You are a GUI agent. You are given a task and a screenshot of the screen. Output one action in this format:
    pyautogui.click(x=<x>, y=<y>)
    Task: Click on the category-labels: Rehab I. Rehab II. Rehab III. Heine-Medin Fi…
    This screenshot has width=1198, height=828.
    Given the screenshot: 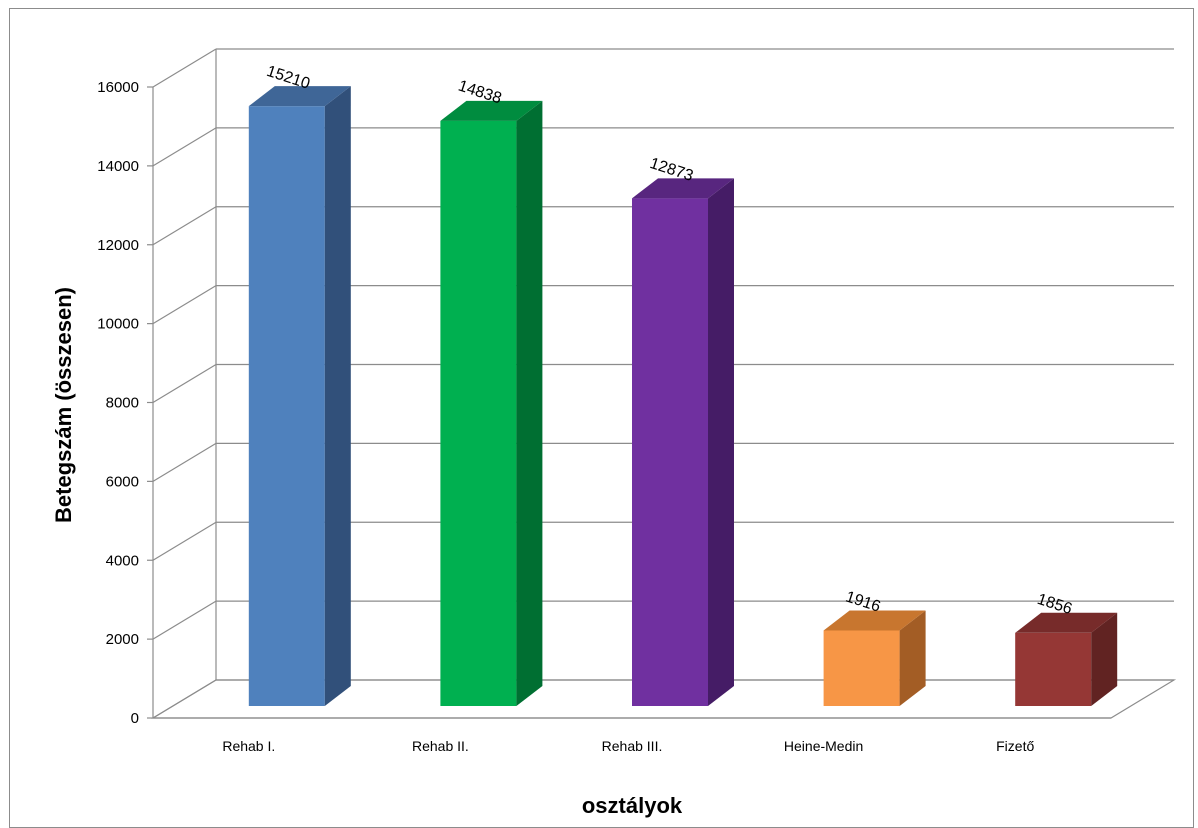 What is the action you would take?
    pyautogui.click(x=628, y=746)
    